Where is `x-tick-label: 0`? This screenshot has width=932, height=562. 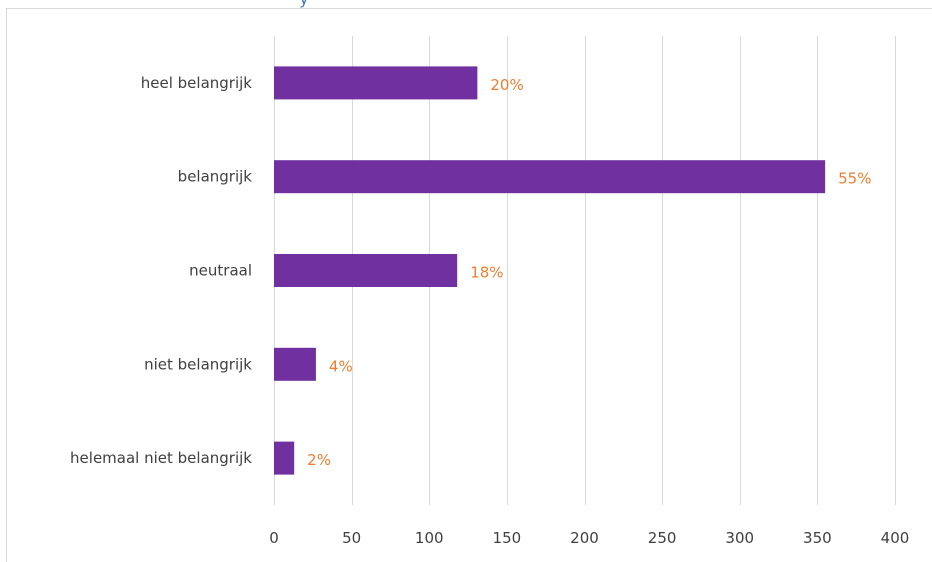 x-tick-label: 0 is located at coordinates (274, 538).